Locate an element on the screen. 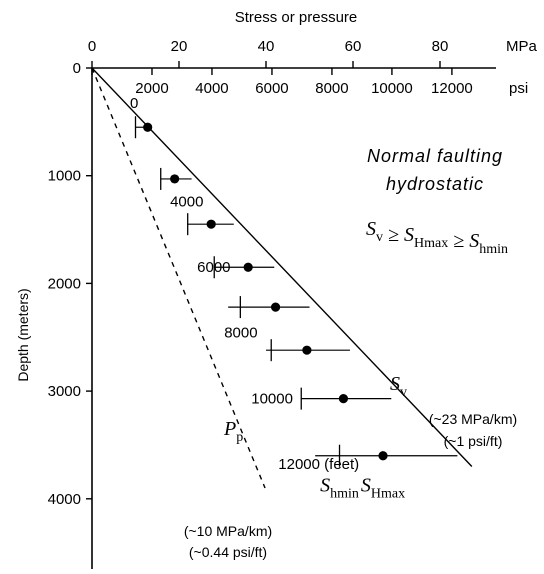 This screenshot has width=544, height=574. mpa-tick-label: 20 is located at coordinates (179, 46).